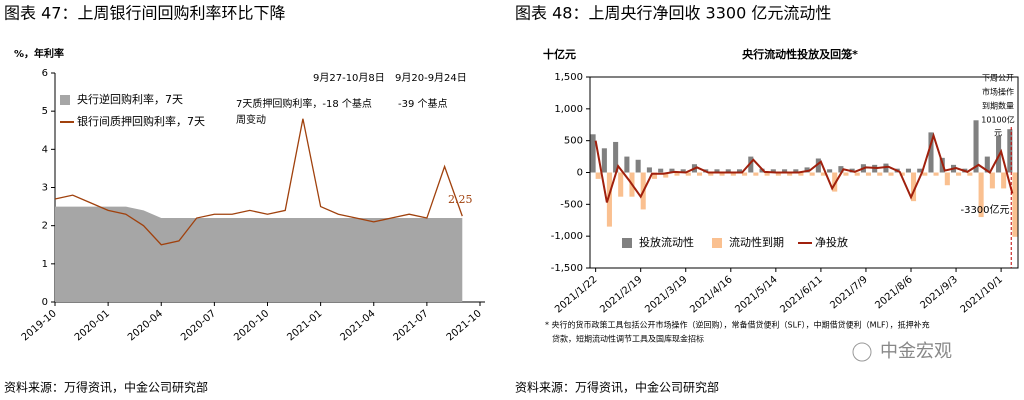 The width and height of the screenshot is (1024, 400). Describe the element at coordinates (848, 292) in the screenshot. I see `x-tick-label: 2021/7/9` at that location.